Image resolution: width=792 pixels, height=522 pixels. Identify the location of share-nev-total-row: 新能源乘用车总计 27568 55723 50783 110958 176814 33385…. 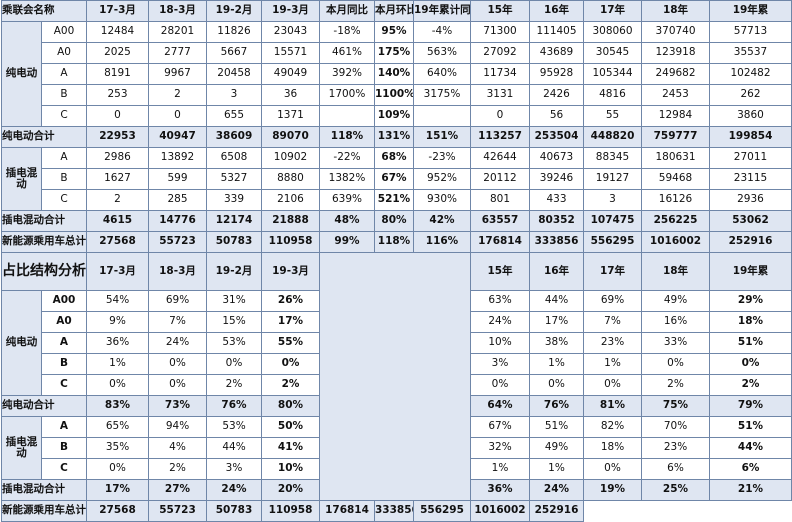
(396, 511).